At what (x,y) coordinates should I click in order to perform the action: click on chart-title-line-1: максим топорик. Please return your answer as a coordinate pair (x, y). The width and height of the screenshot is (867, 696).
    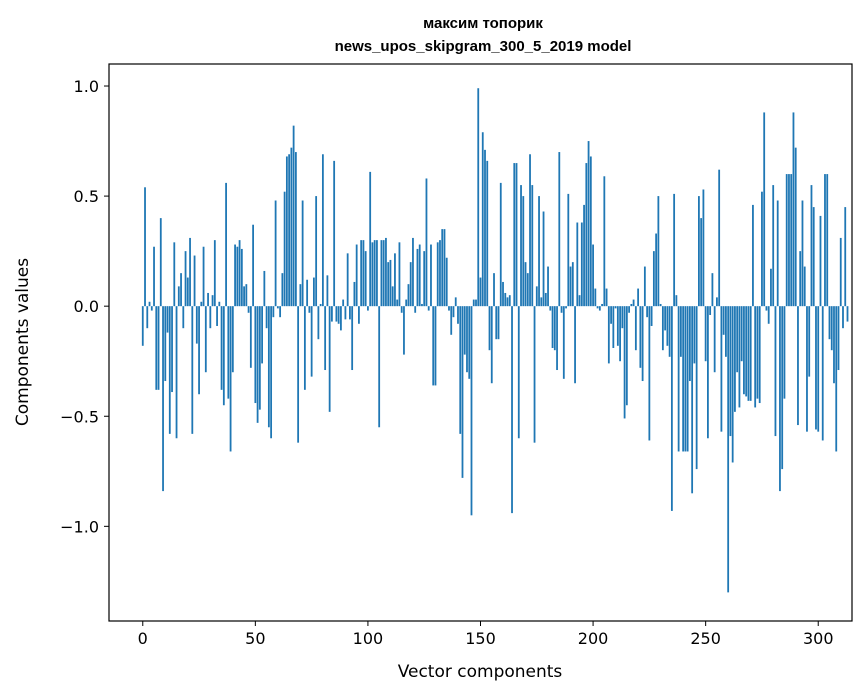
    Looking at the image, I should click on (483, 23).